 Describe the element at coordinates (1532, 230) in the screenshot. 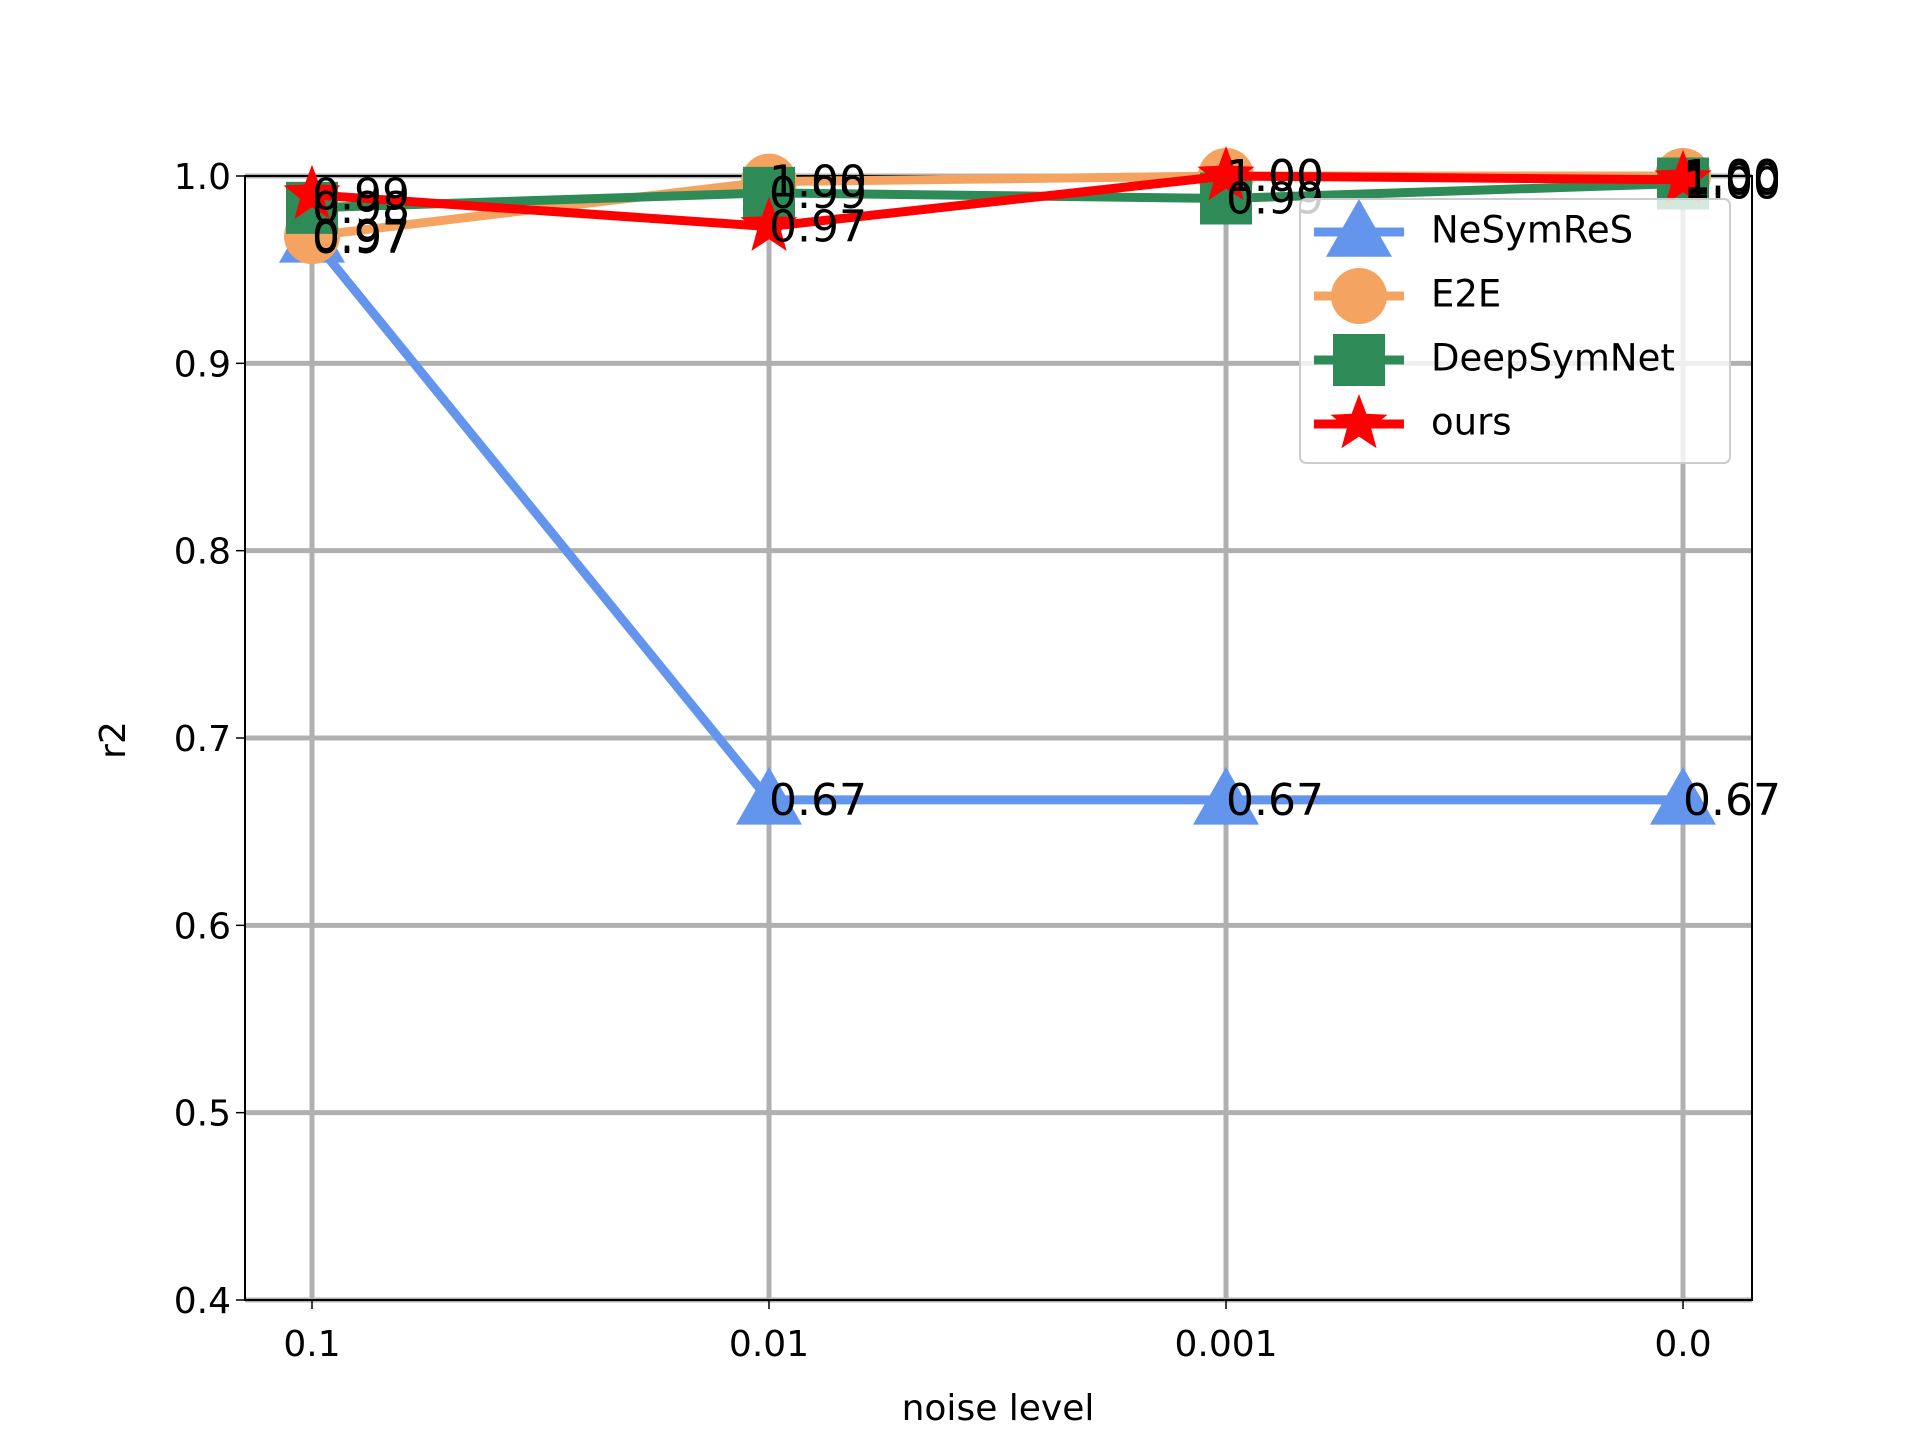

I see `legend-label: NeSymReS` at that location.